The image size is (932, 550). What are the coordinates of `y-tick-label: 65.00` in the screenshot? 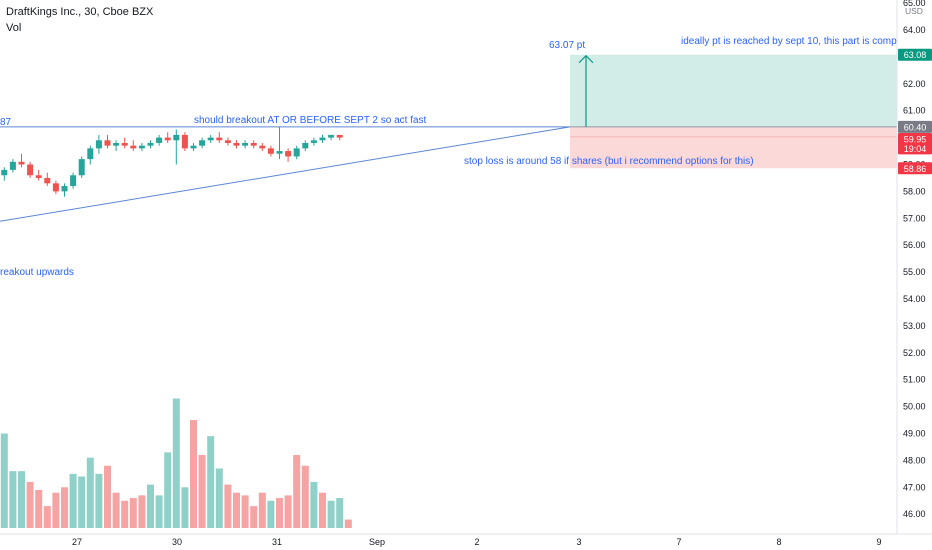 It's located at (914, 4).